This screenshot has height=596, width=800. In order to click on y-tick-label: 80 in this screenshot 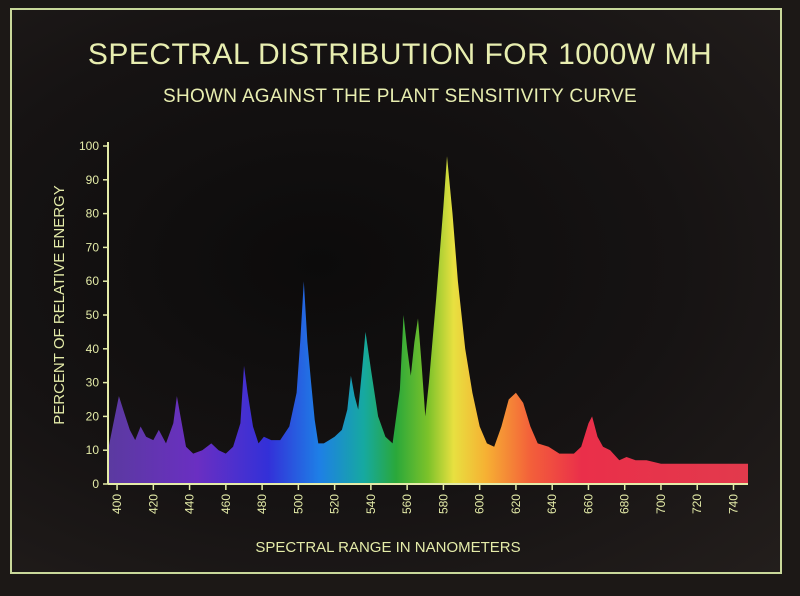, I will do `click(93, 214)`.